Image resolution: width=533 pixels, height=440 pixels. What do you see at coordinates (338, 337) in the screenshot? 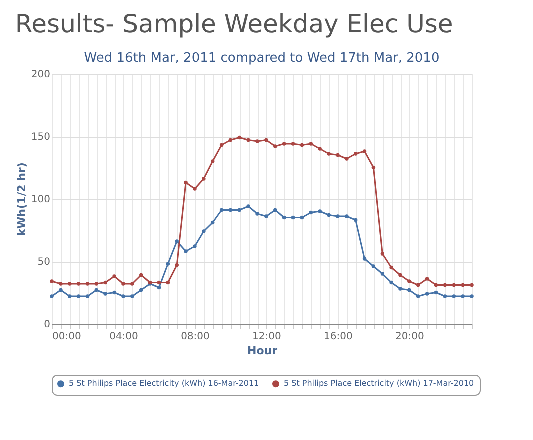
I see `x-tick-label: 16:00` at bounding box center [338, 337].